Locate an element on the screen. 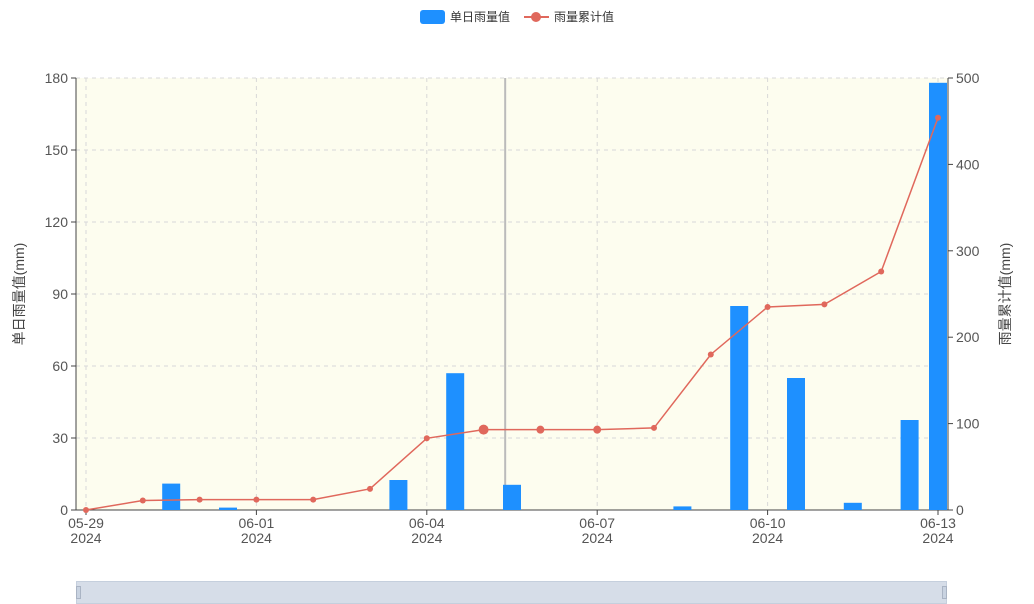 This screenshot has width=1034, height=604. legend-item-cumulative-rainfall: 雨量累计值 is located at coordinates (569, 16).